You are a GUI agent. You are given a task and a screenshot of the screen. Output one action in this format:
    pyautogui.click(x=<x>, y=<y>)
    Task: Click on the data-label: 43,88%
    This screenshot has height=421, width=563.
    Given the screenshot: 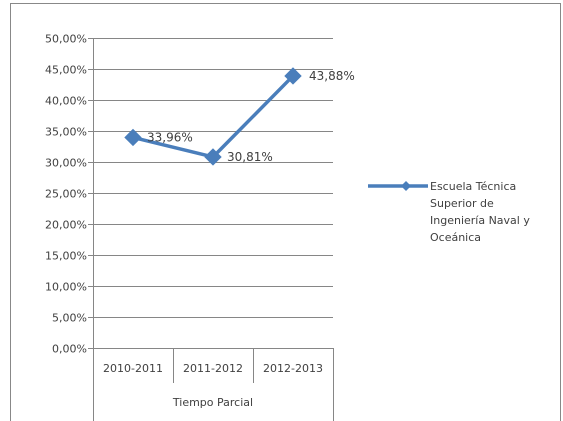 What is the action you would take?
    pyautogui.click(x=332, y=76)
    